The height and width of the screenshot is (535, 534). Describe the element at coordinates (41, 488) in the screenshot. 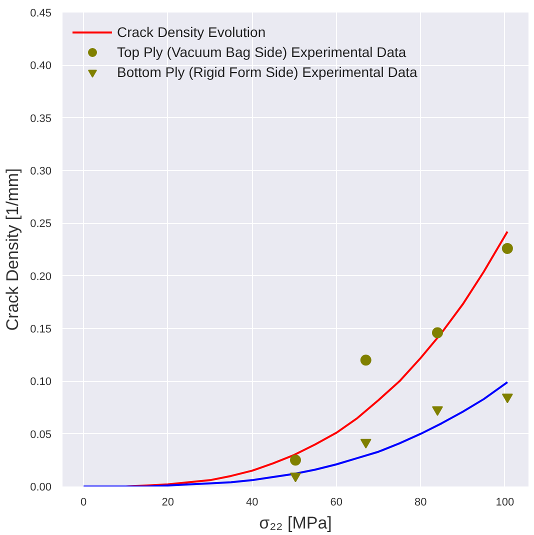

I see `y-tick-label: 0.00` at that location.